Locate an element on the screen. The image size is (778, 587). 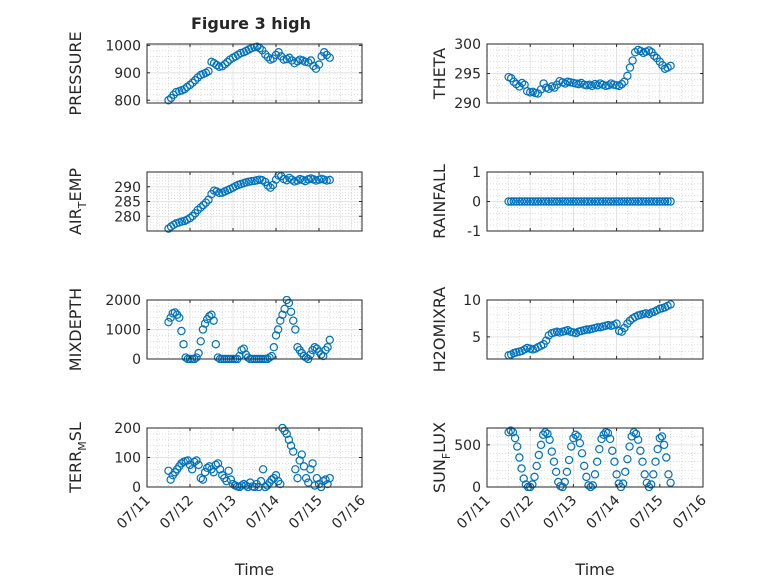
y-tick-label: 0 is located at coordinates (476, 203).